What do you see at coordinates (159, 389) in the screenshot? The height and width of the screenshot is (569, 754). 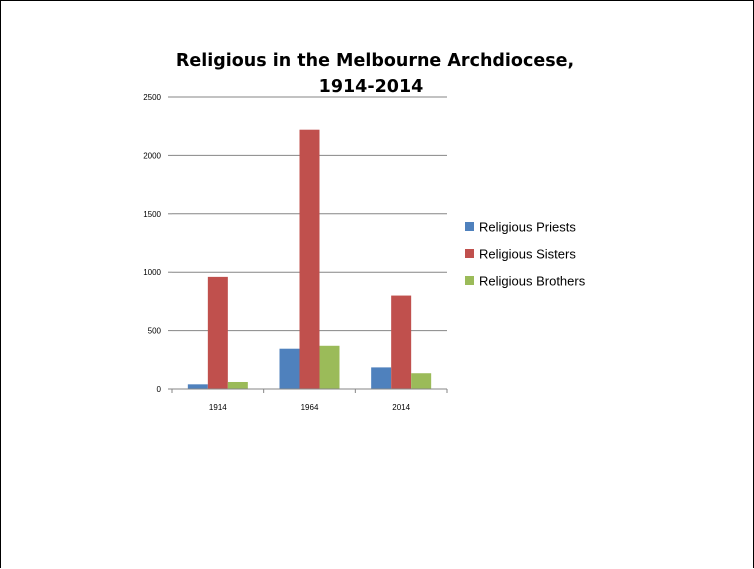 I see `y-tick-label: 0` at bounding box center [159, 389].